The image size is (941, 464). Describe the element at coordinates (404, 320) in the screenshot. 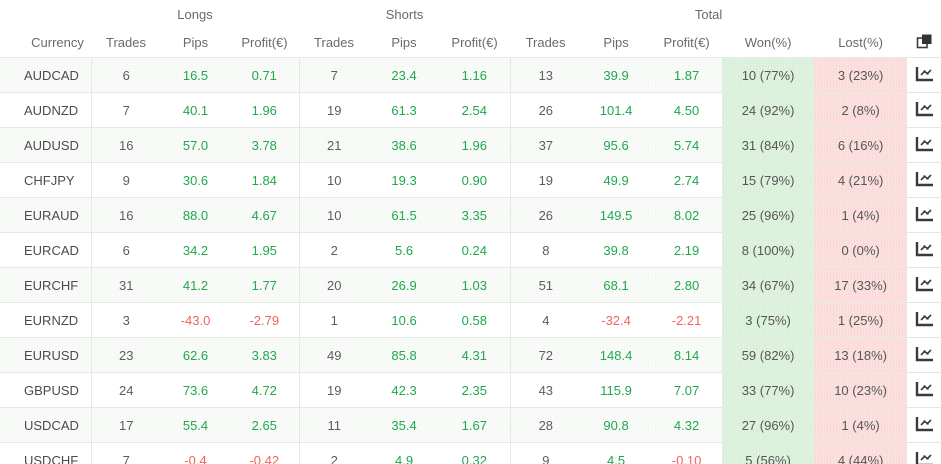

I see `shorts-pips-cell: 10.6` at that location.